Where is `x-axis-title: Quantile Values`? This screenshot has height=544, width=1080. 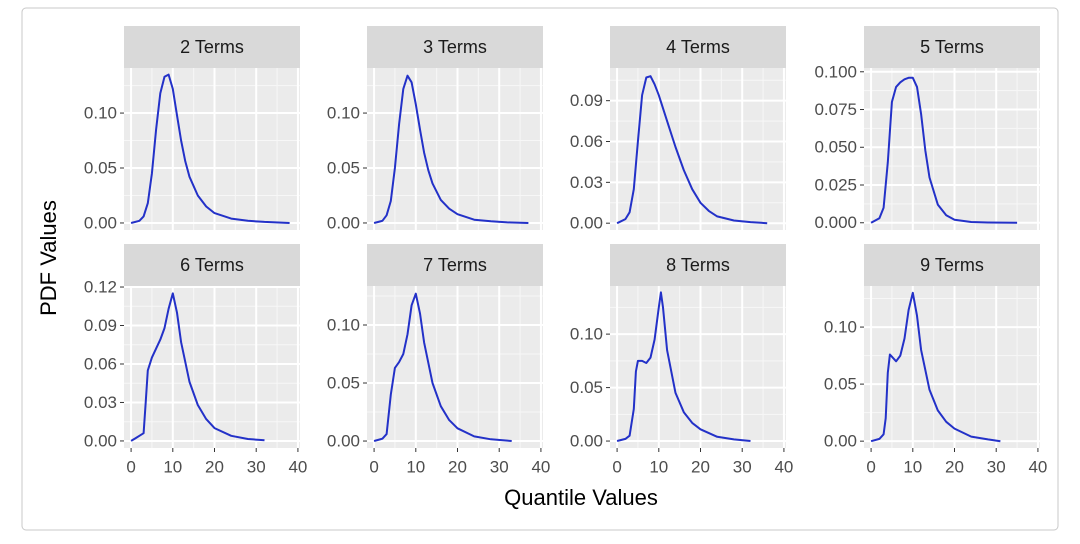 x-axis-title: Quantile Values is located at coordinates (581, 497).